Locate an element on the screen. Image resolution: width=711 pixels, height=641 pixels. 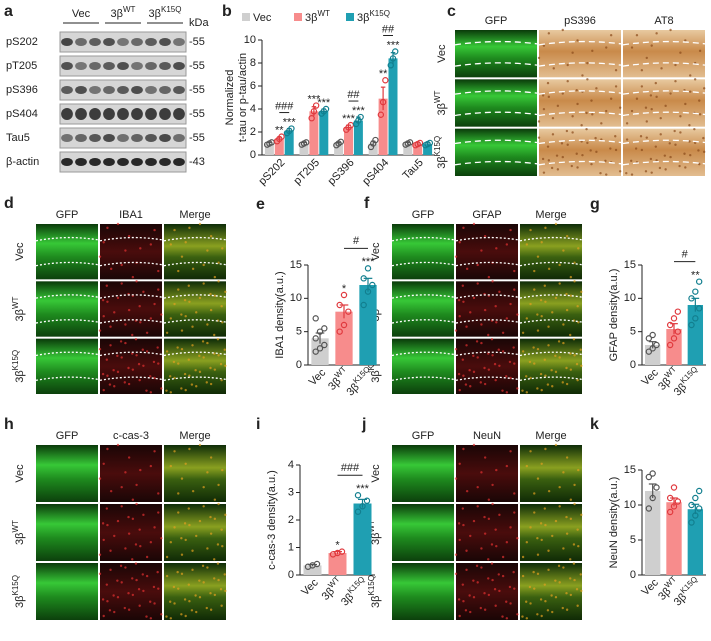
bar is located at coordinates (312, 570).